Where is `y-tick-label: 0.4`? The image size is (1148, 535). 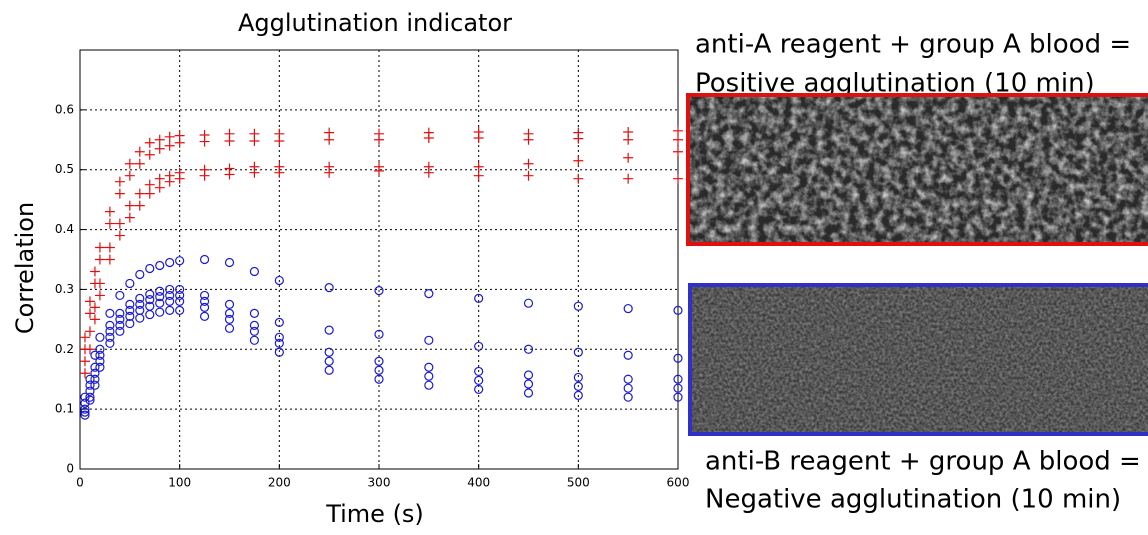 y-tick-label: 0.4 is located at coordinates (64, 229).